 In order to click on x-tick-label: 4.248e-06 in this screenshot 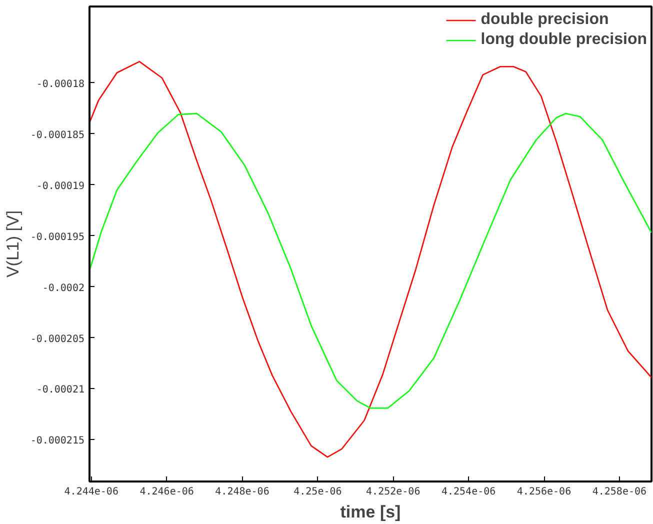, I will do `click(242, 492)`.